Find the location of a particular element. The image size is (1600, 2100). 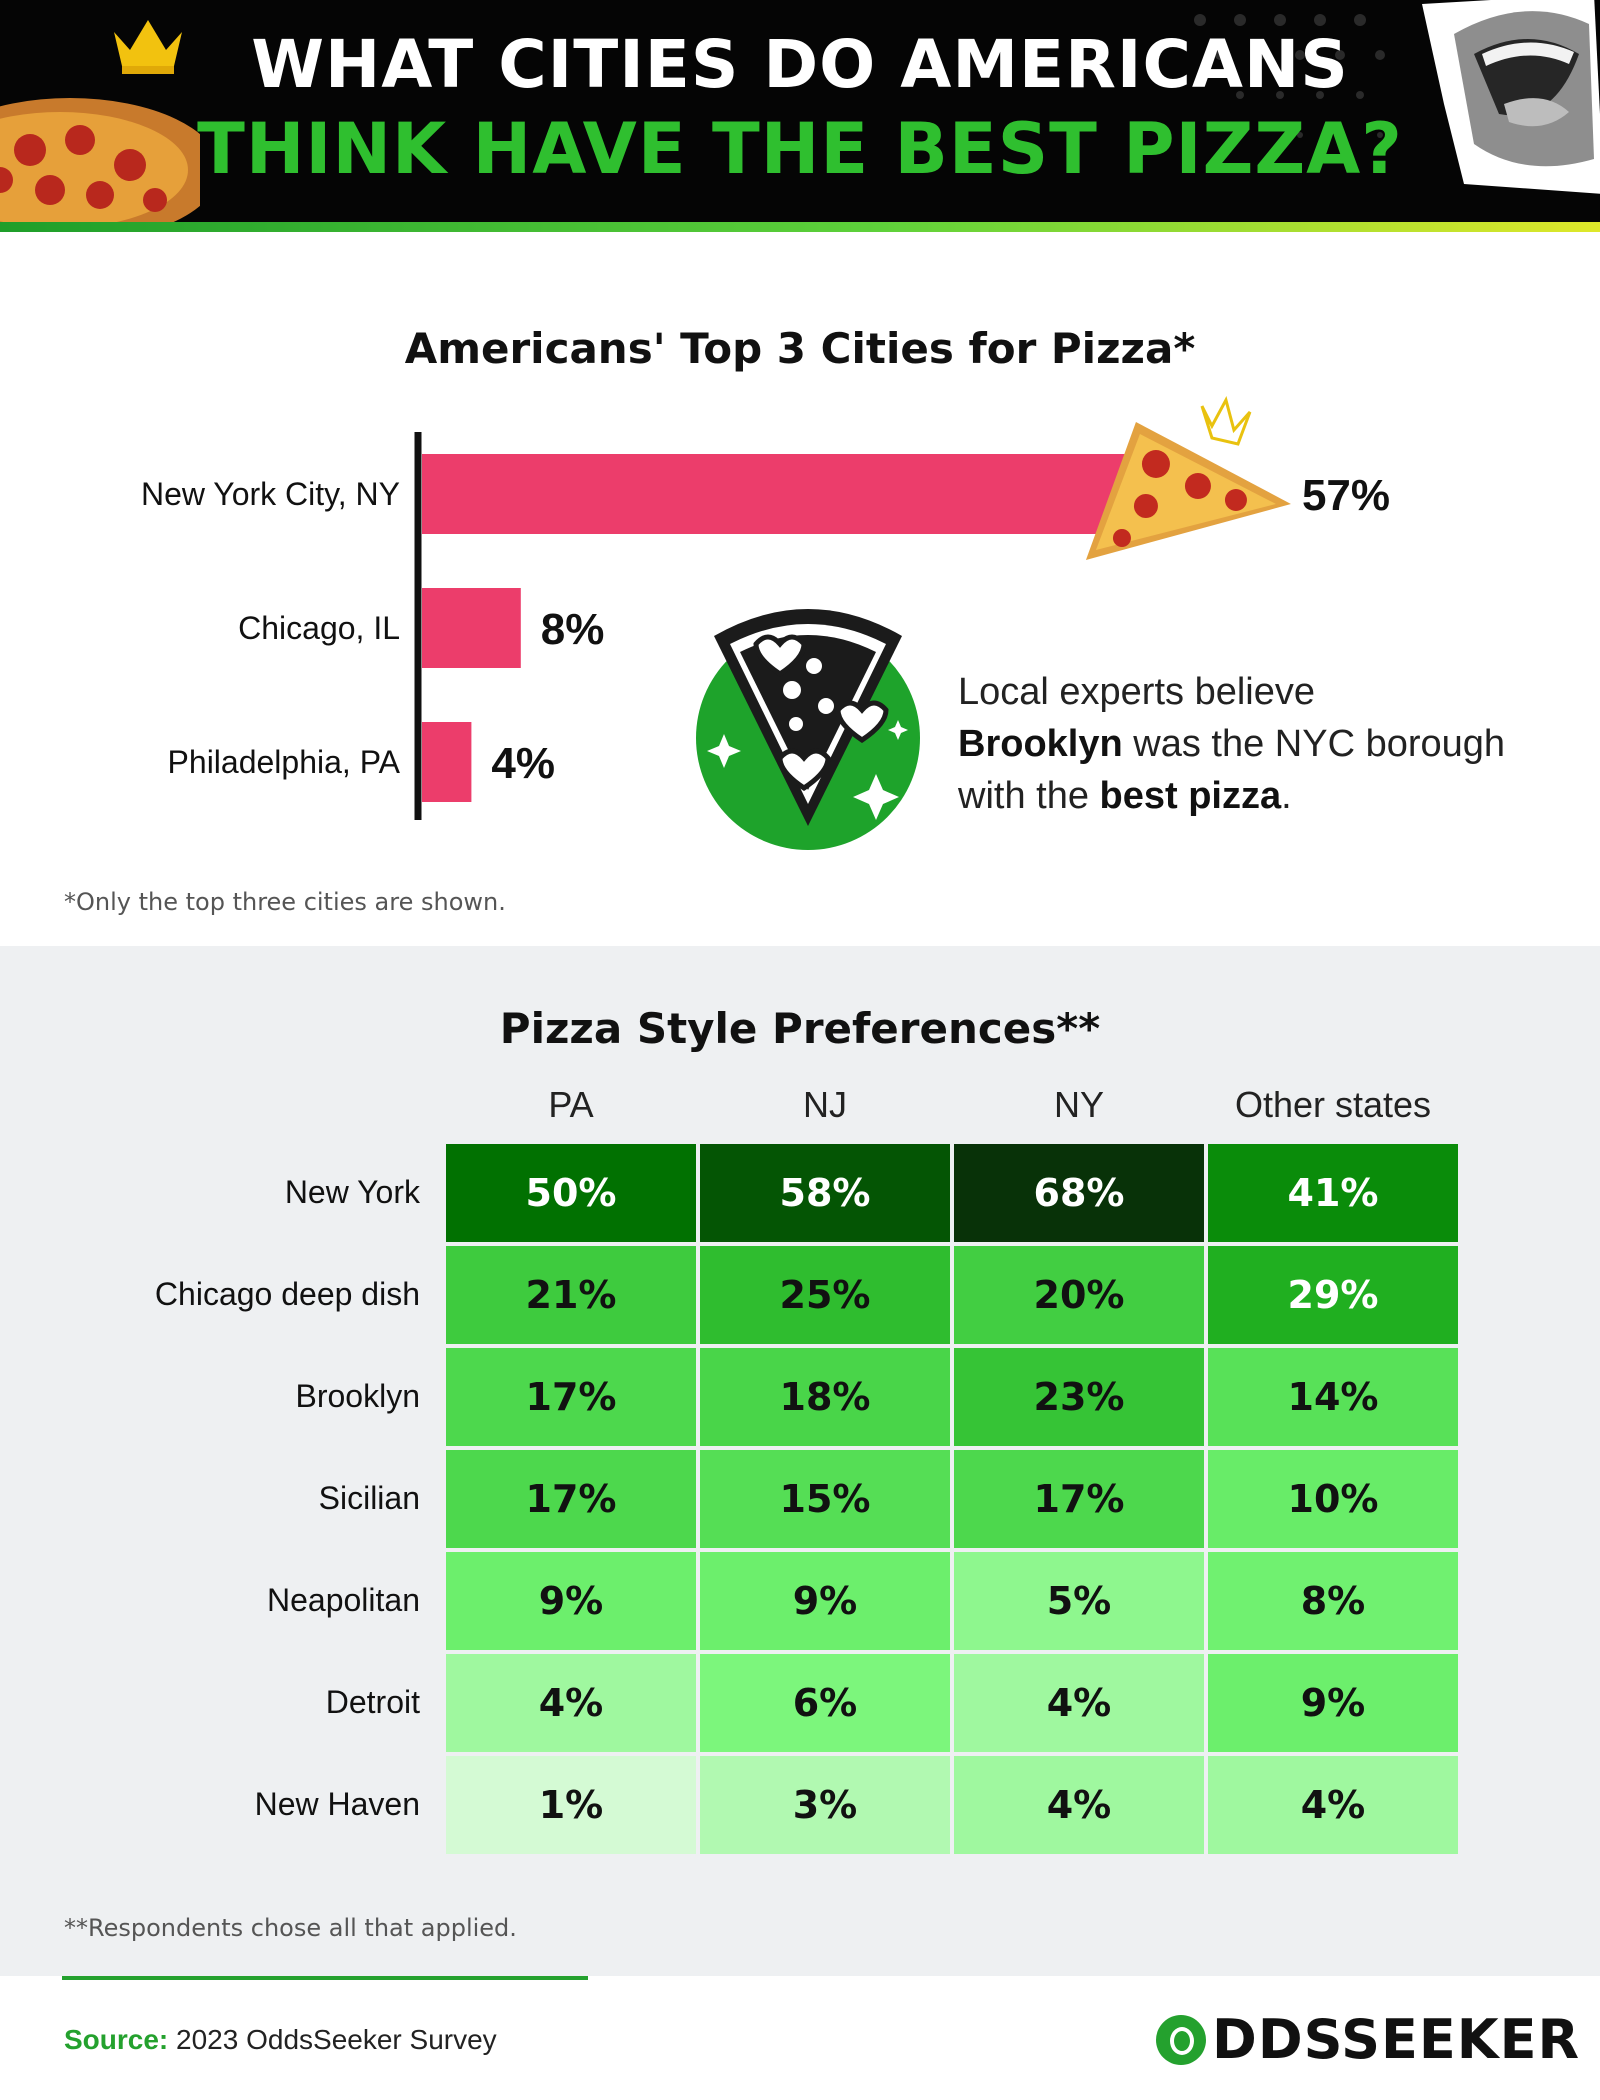

column-header-1: NJ is located at coordinates (825, 1104).